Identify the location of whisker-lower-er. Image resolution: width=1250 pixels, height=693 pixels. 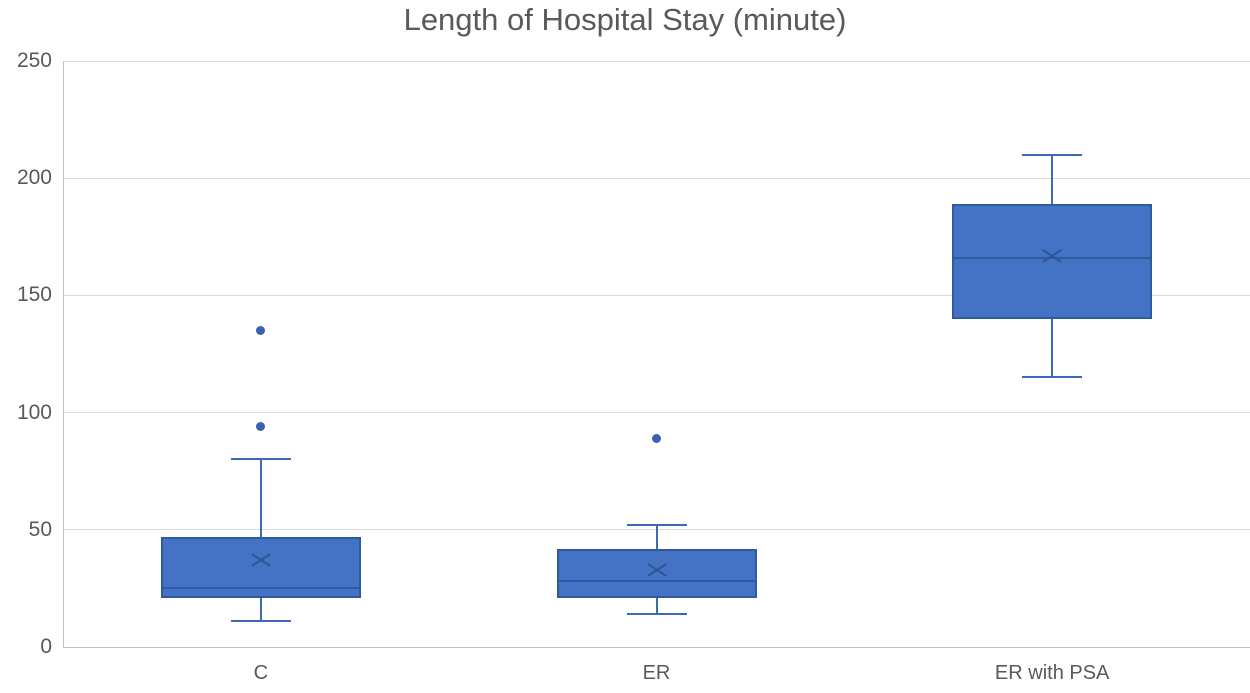
(656, 606).